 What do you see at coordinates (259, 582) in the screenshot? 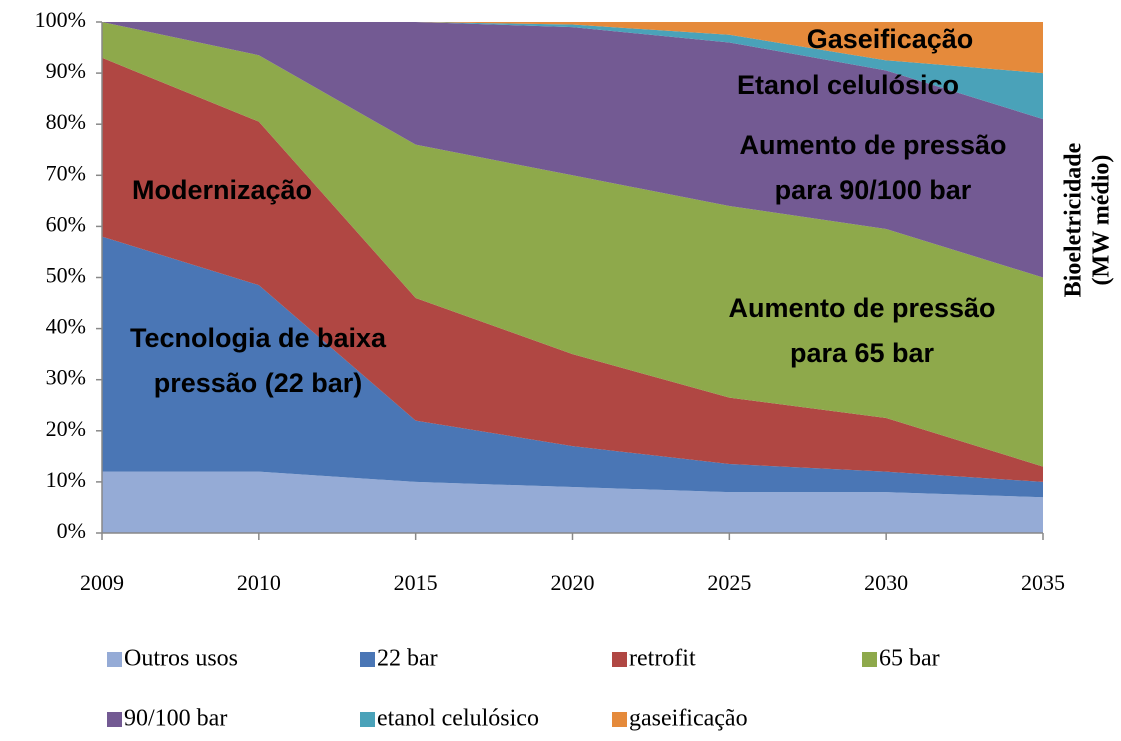
I see `x-tick-label: 2010` at bounding box center [259, 582].